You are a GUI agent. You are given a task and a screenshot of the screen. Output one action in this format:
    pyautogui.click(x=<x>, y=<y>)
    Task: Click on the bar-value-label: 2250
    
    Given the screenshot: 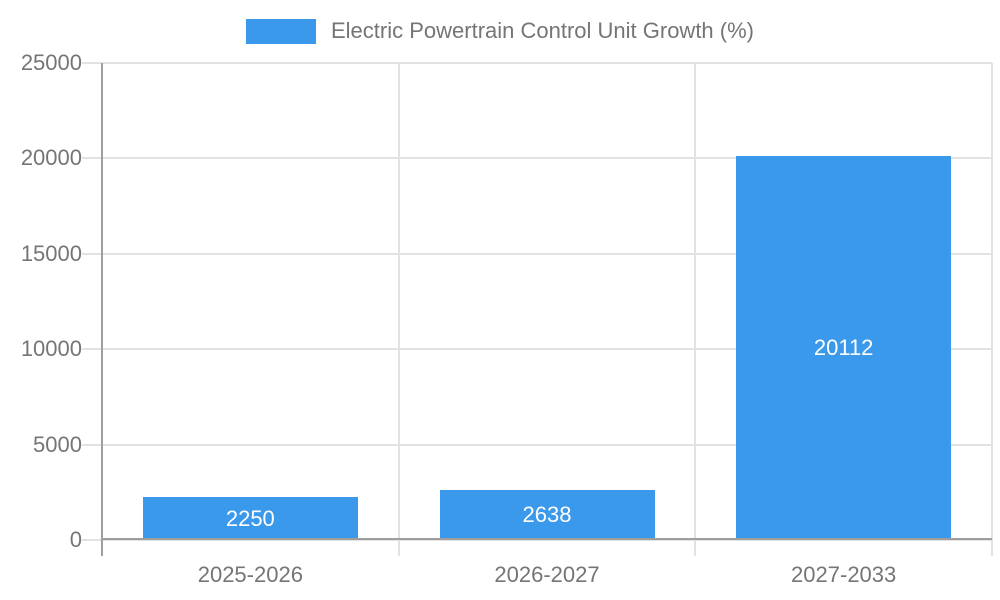 What is the action you would take?
    pyautogui.click(x=250, y=518)
    